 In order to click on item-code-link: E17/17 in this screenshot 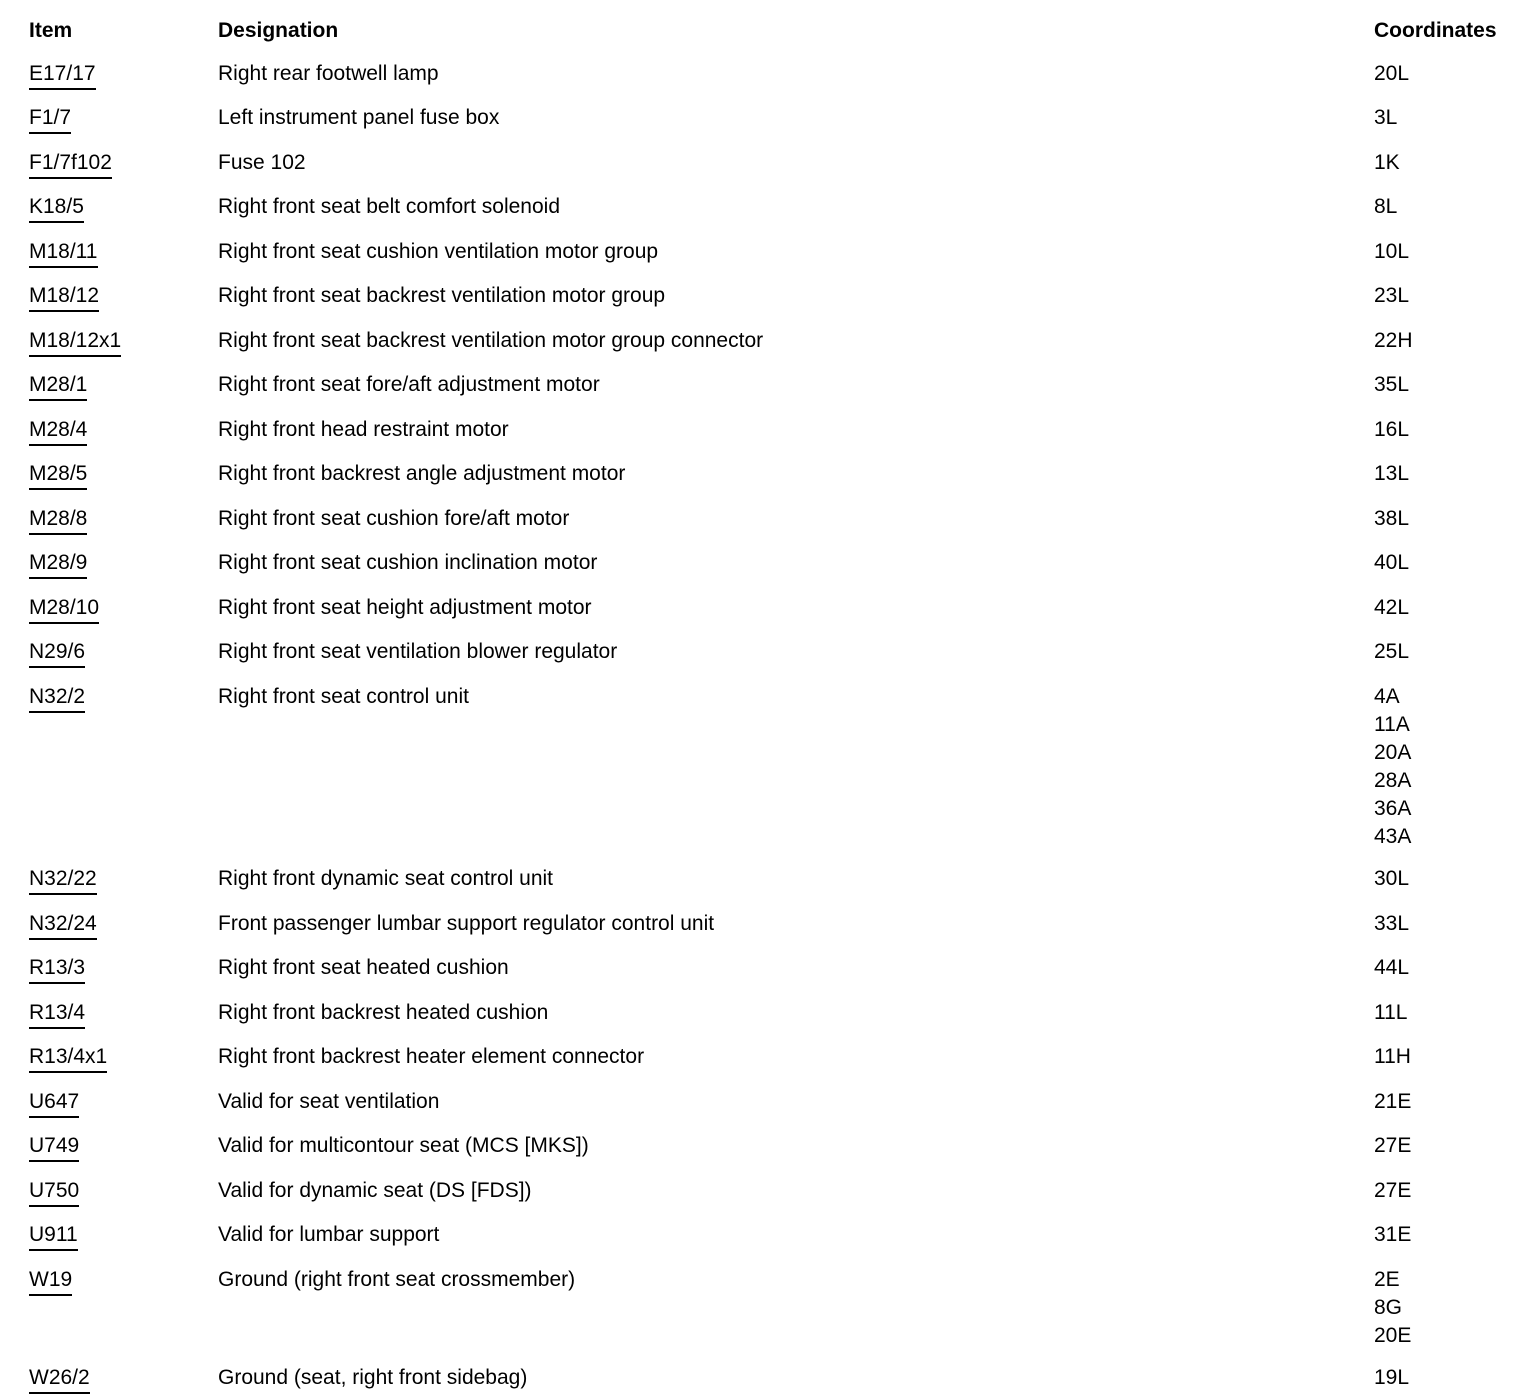, I will do `click(62, 75)`.